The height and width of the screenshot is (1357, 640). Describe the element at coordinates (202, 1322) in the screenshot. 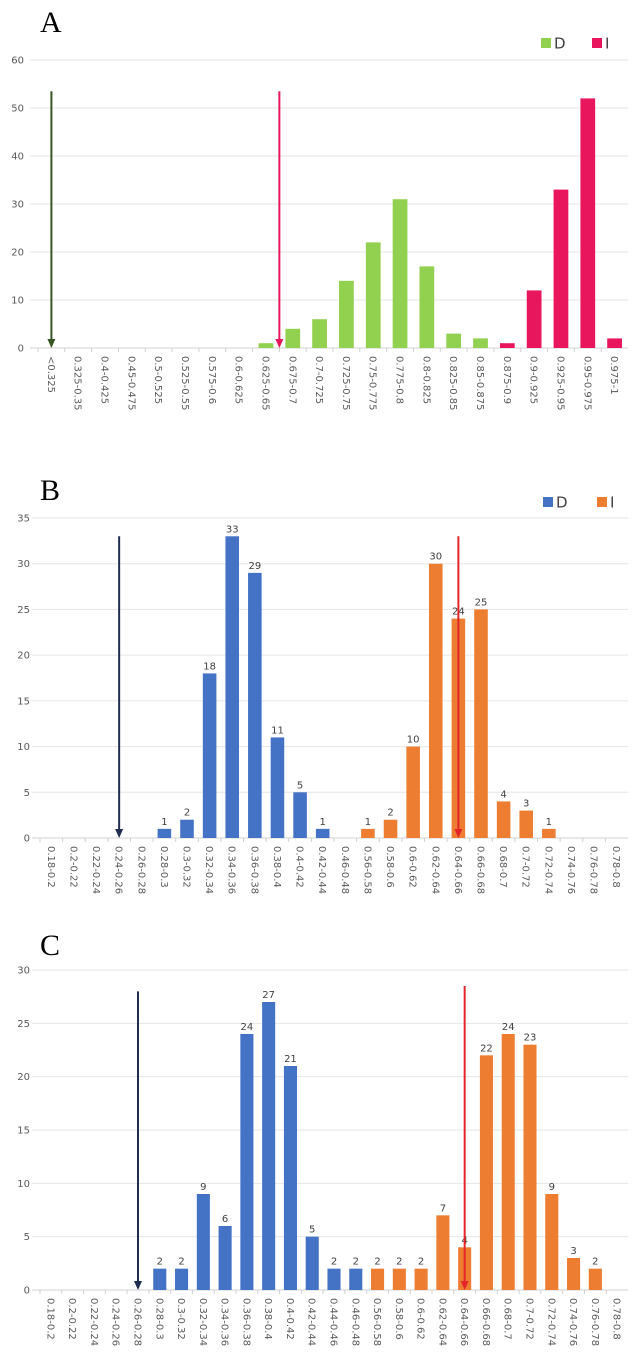

I see `x-tick-label: 0.32-0.34` at that location.